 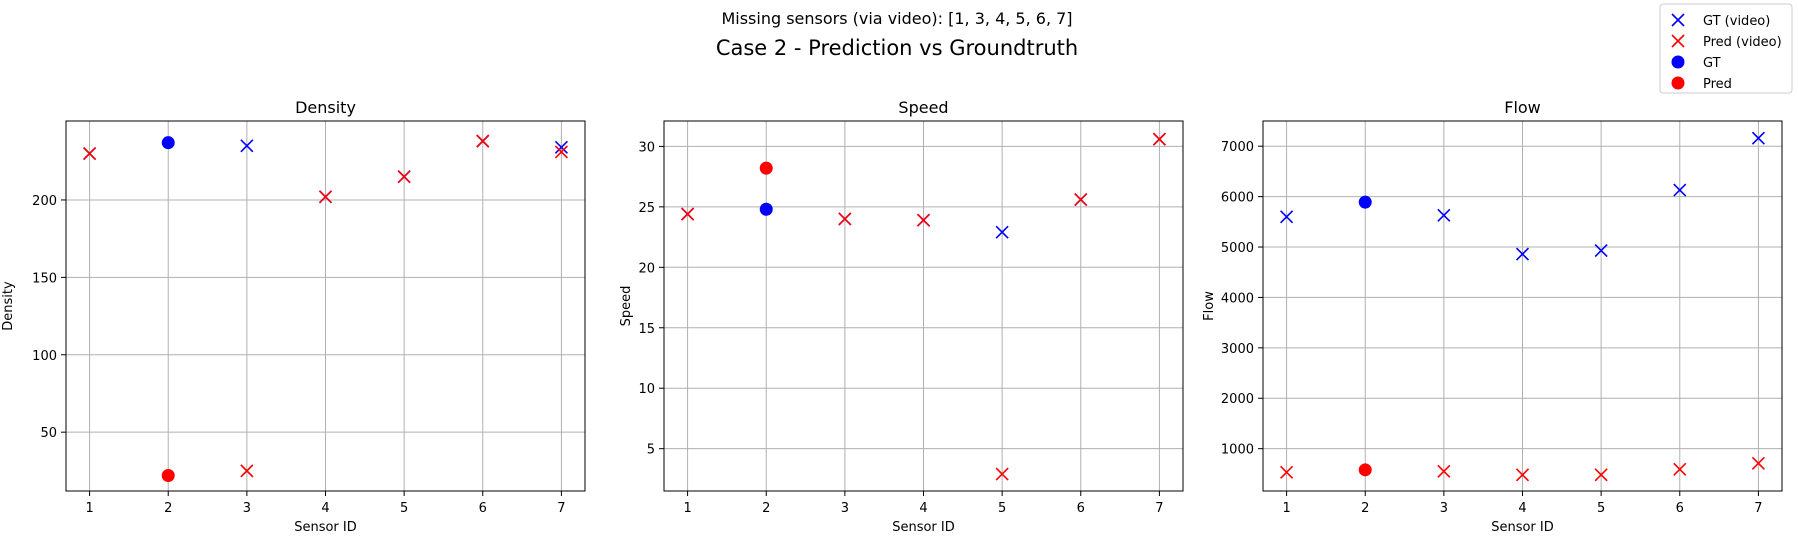 I want to click on speed-gt-video-point, so click(x=1002, y=232).